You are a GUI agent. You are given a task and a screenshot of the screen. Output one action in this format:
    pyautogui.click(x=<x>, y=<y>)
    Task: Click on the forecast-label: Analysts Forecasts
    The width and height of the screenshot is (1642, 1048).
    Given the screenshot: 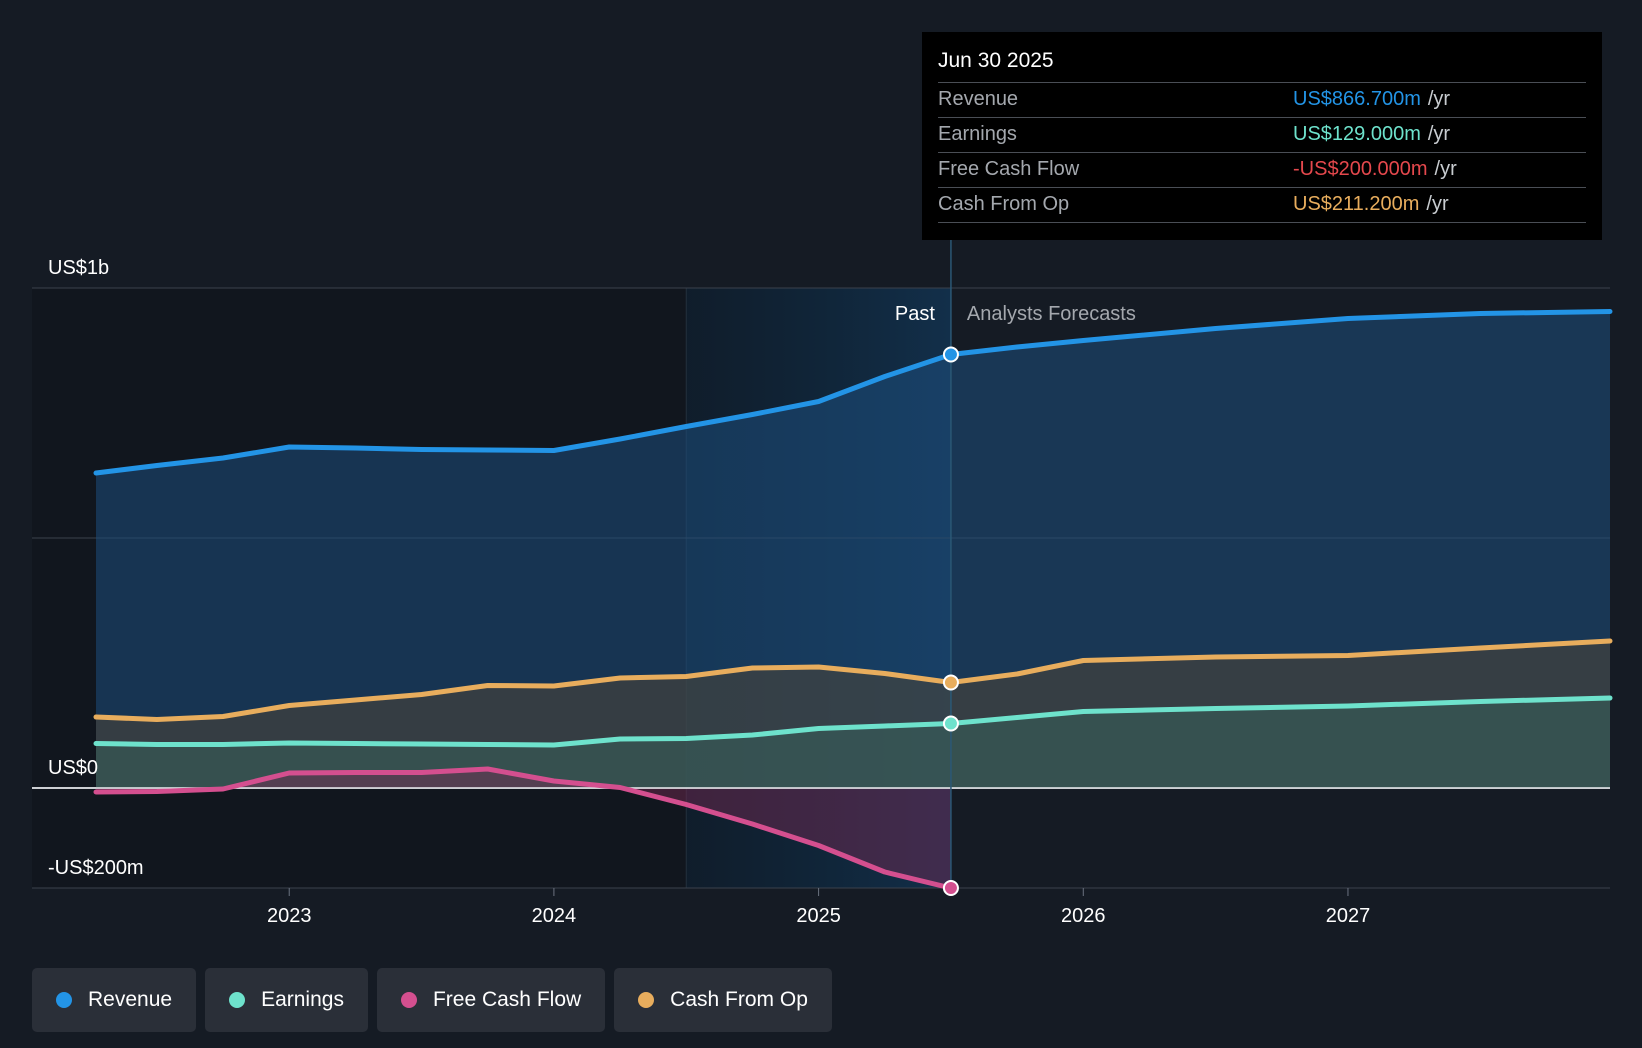 What is the action you would take?
    pyautogui.click(x=1051, y=314)
    